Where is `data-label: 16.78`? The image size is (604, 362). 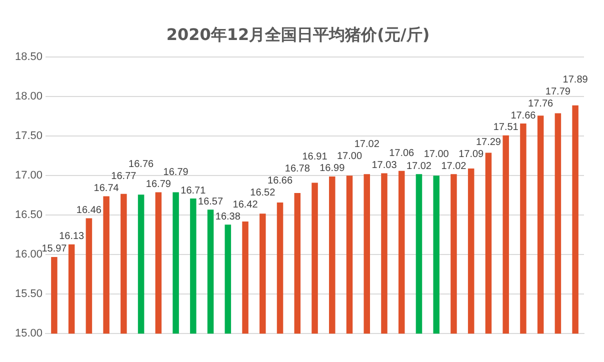
data-label: 16.78 is located at coordinates (297, 168).